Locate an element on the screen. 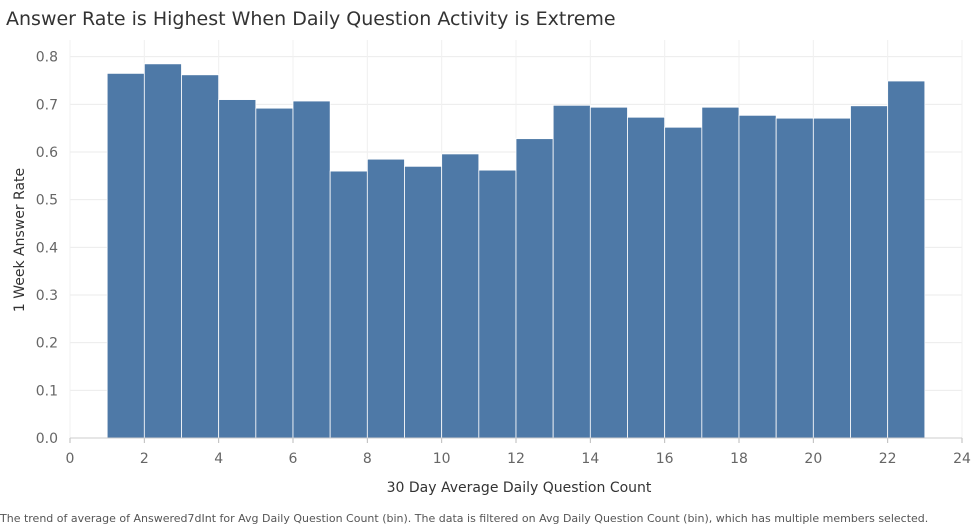 This screenshot has height=529, width=972. x-tick-label: 14 is located at coordinates (590, 459).